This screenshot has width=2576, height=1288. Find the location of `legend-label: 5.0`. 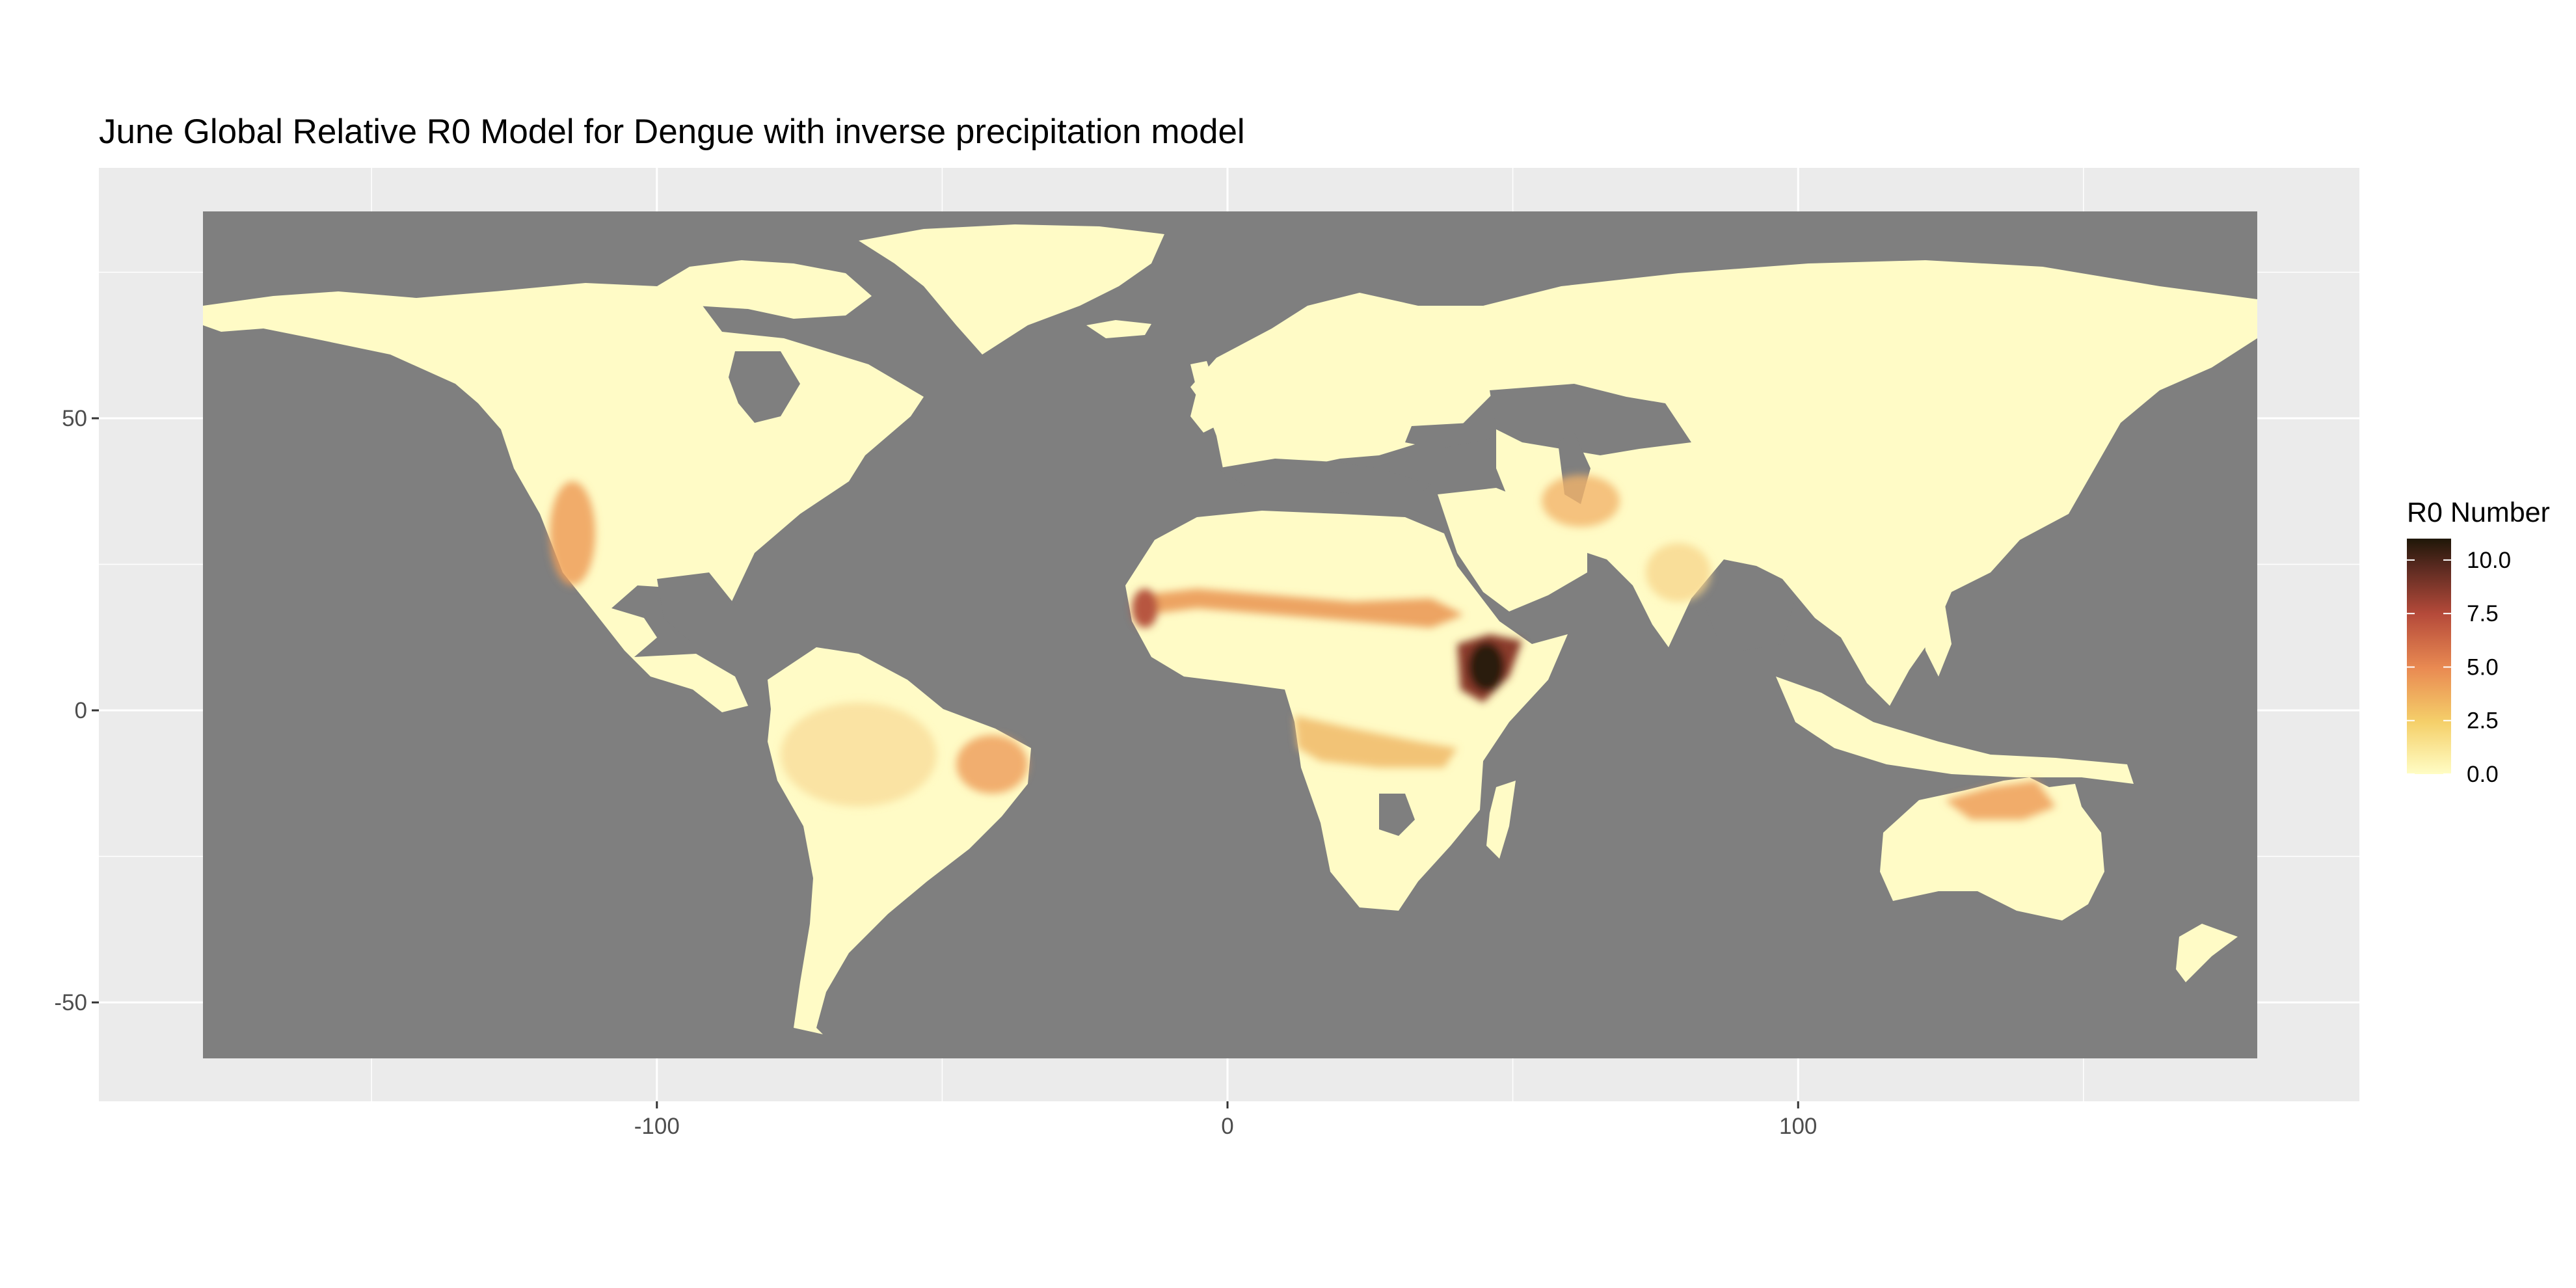

legend-label: 5.0 is located at coordinates (2483, 667).